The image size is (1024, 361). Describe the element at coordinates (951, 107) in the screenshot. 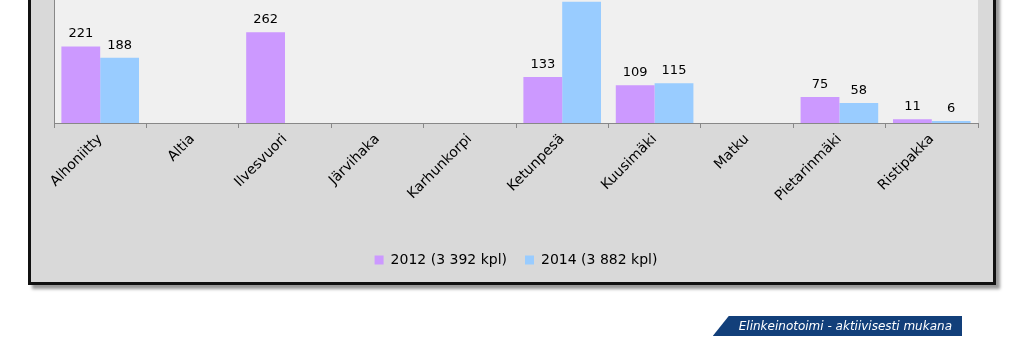

I see `data-label: 6` at that location.